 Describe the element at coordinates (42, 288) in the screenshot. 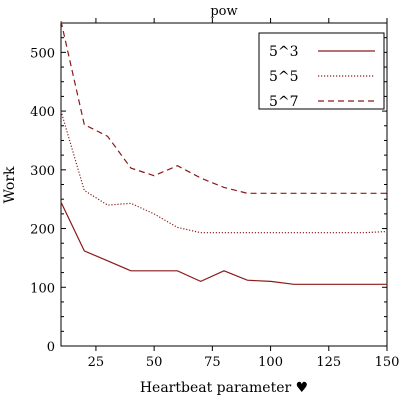

I see `y-tick-label: 100` at that location.